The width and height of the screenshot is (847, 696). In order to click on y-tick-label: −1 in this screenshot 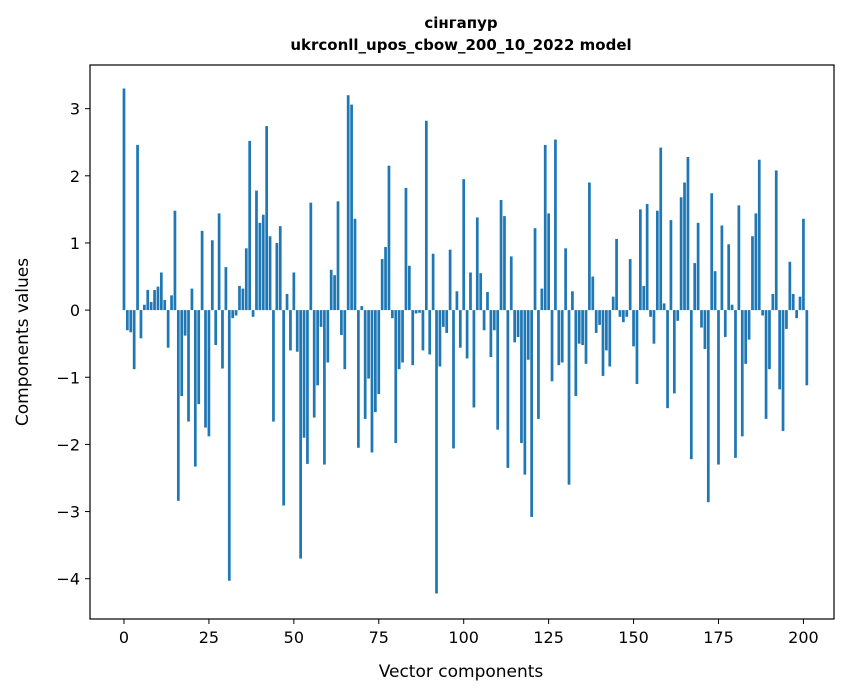, I will do `click(68, 377)`.